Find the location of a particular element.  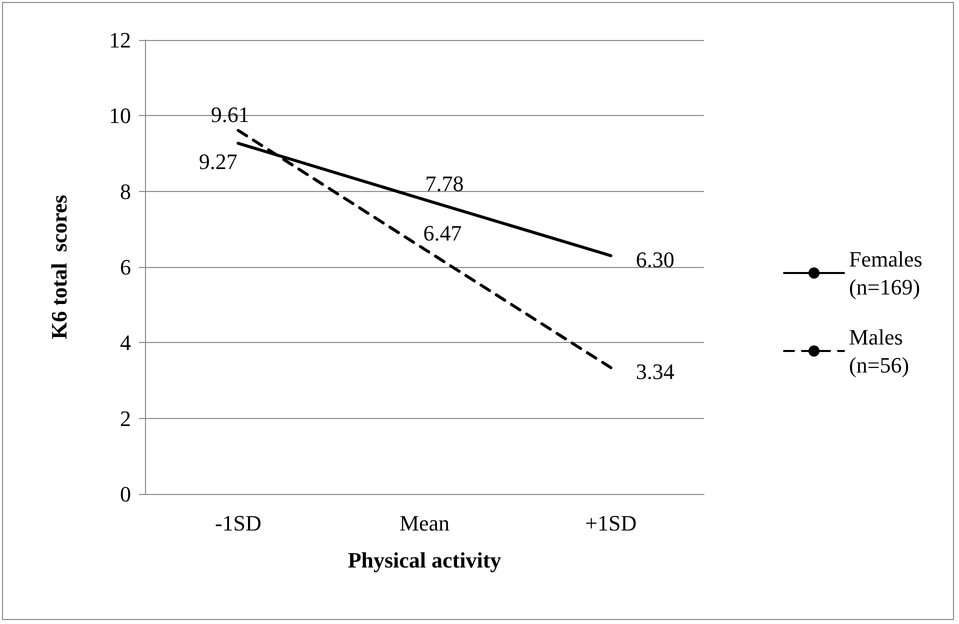

y-tick-label: 6 is located at coordinates (125, 267).